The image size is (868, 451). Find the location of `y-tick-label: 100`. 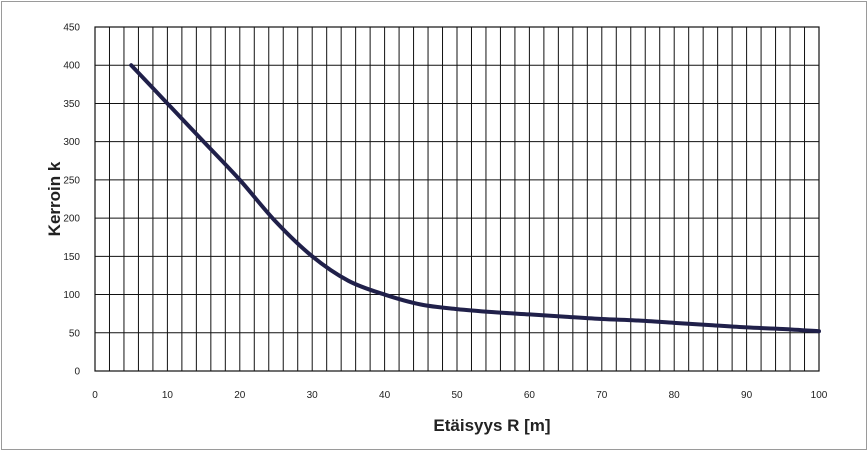

y-tick-label: 100 is located at coordinates (71, 295).